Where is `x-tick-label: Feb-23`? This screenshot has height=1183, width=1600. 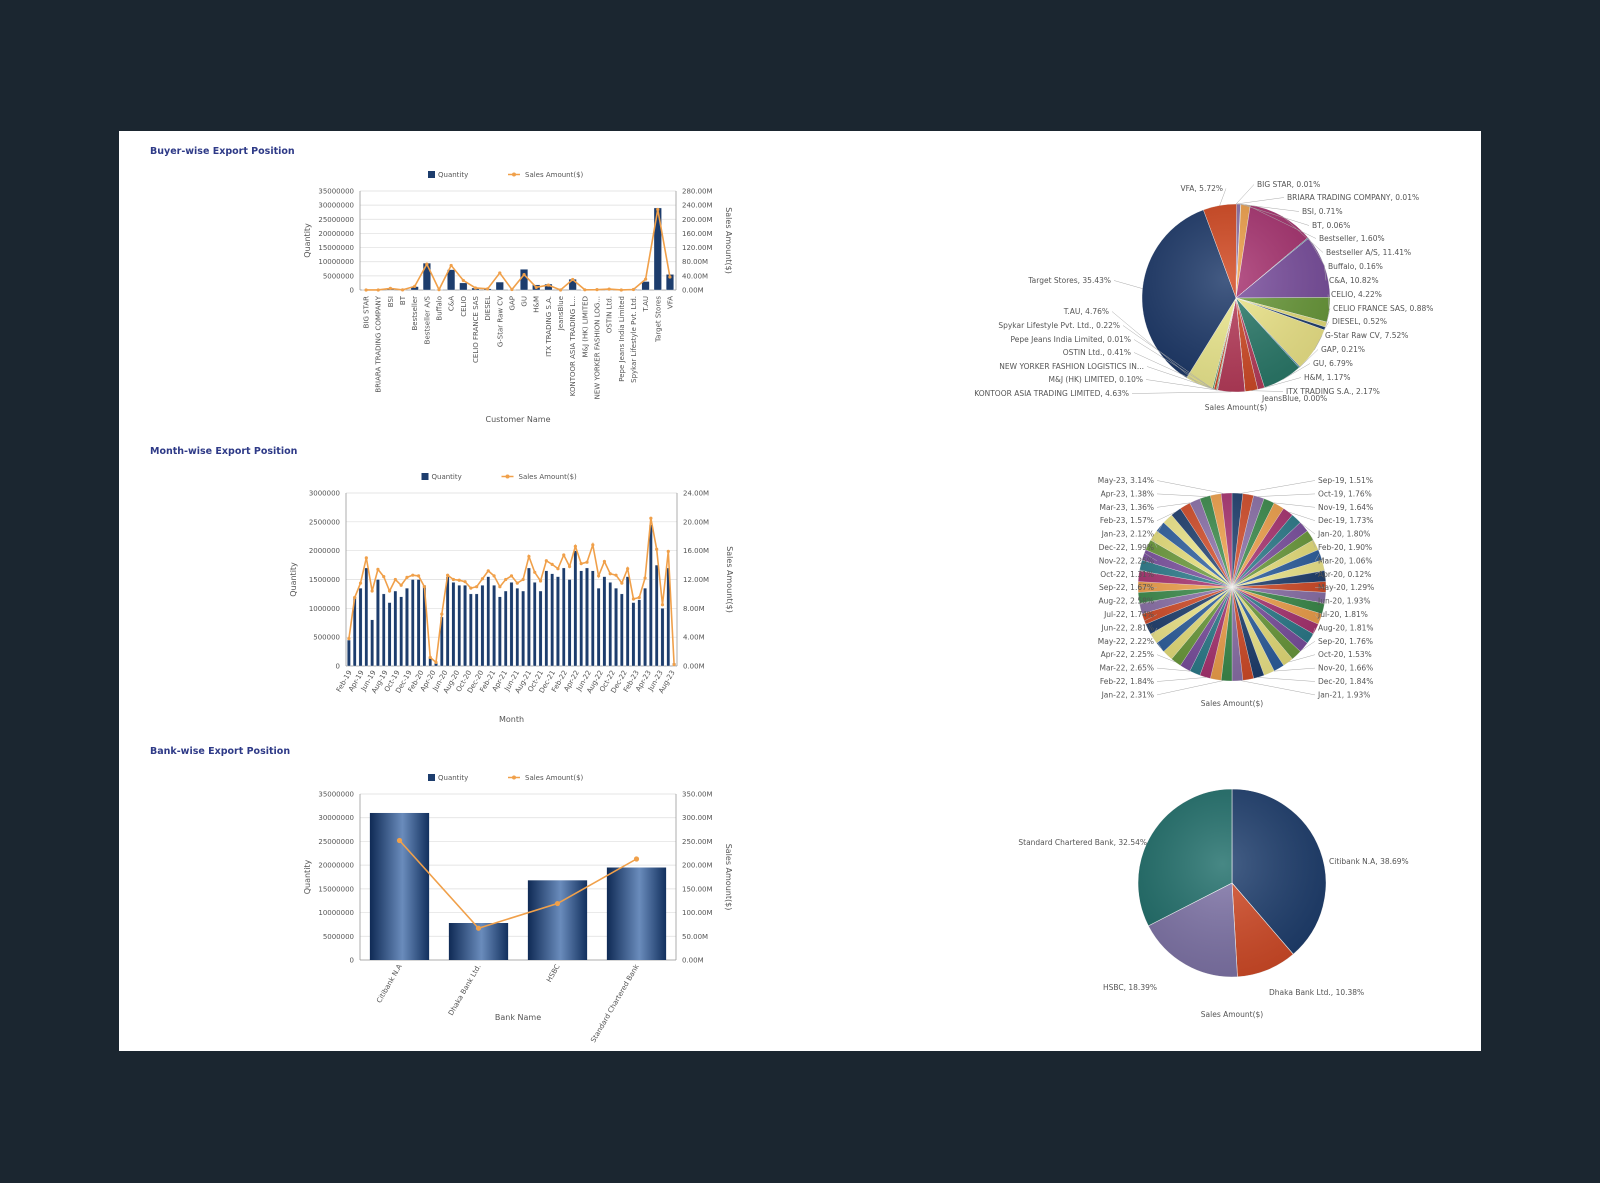 x-tick-label: Feb-23 is located at coordinates (631, 681).